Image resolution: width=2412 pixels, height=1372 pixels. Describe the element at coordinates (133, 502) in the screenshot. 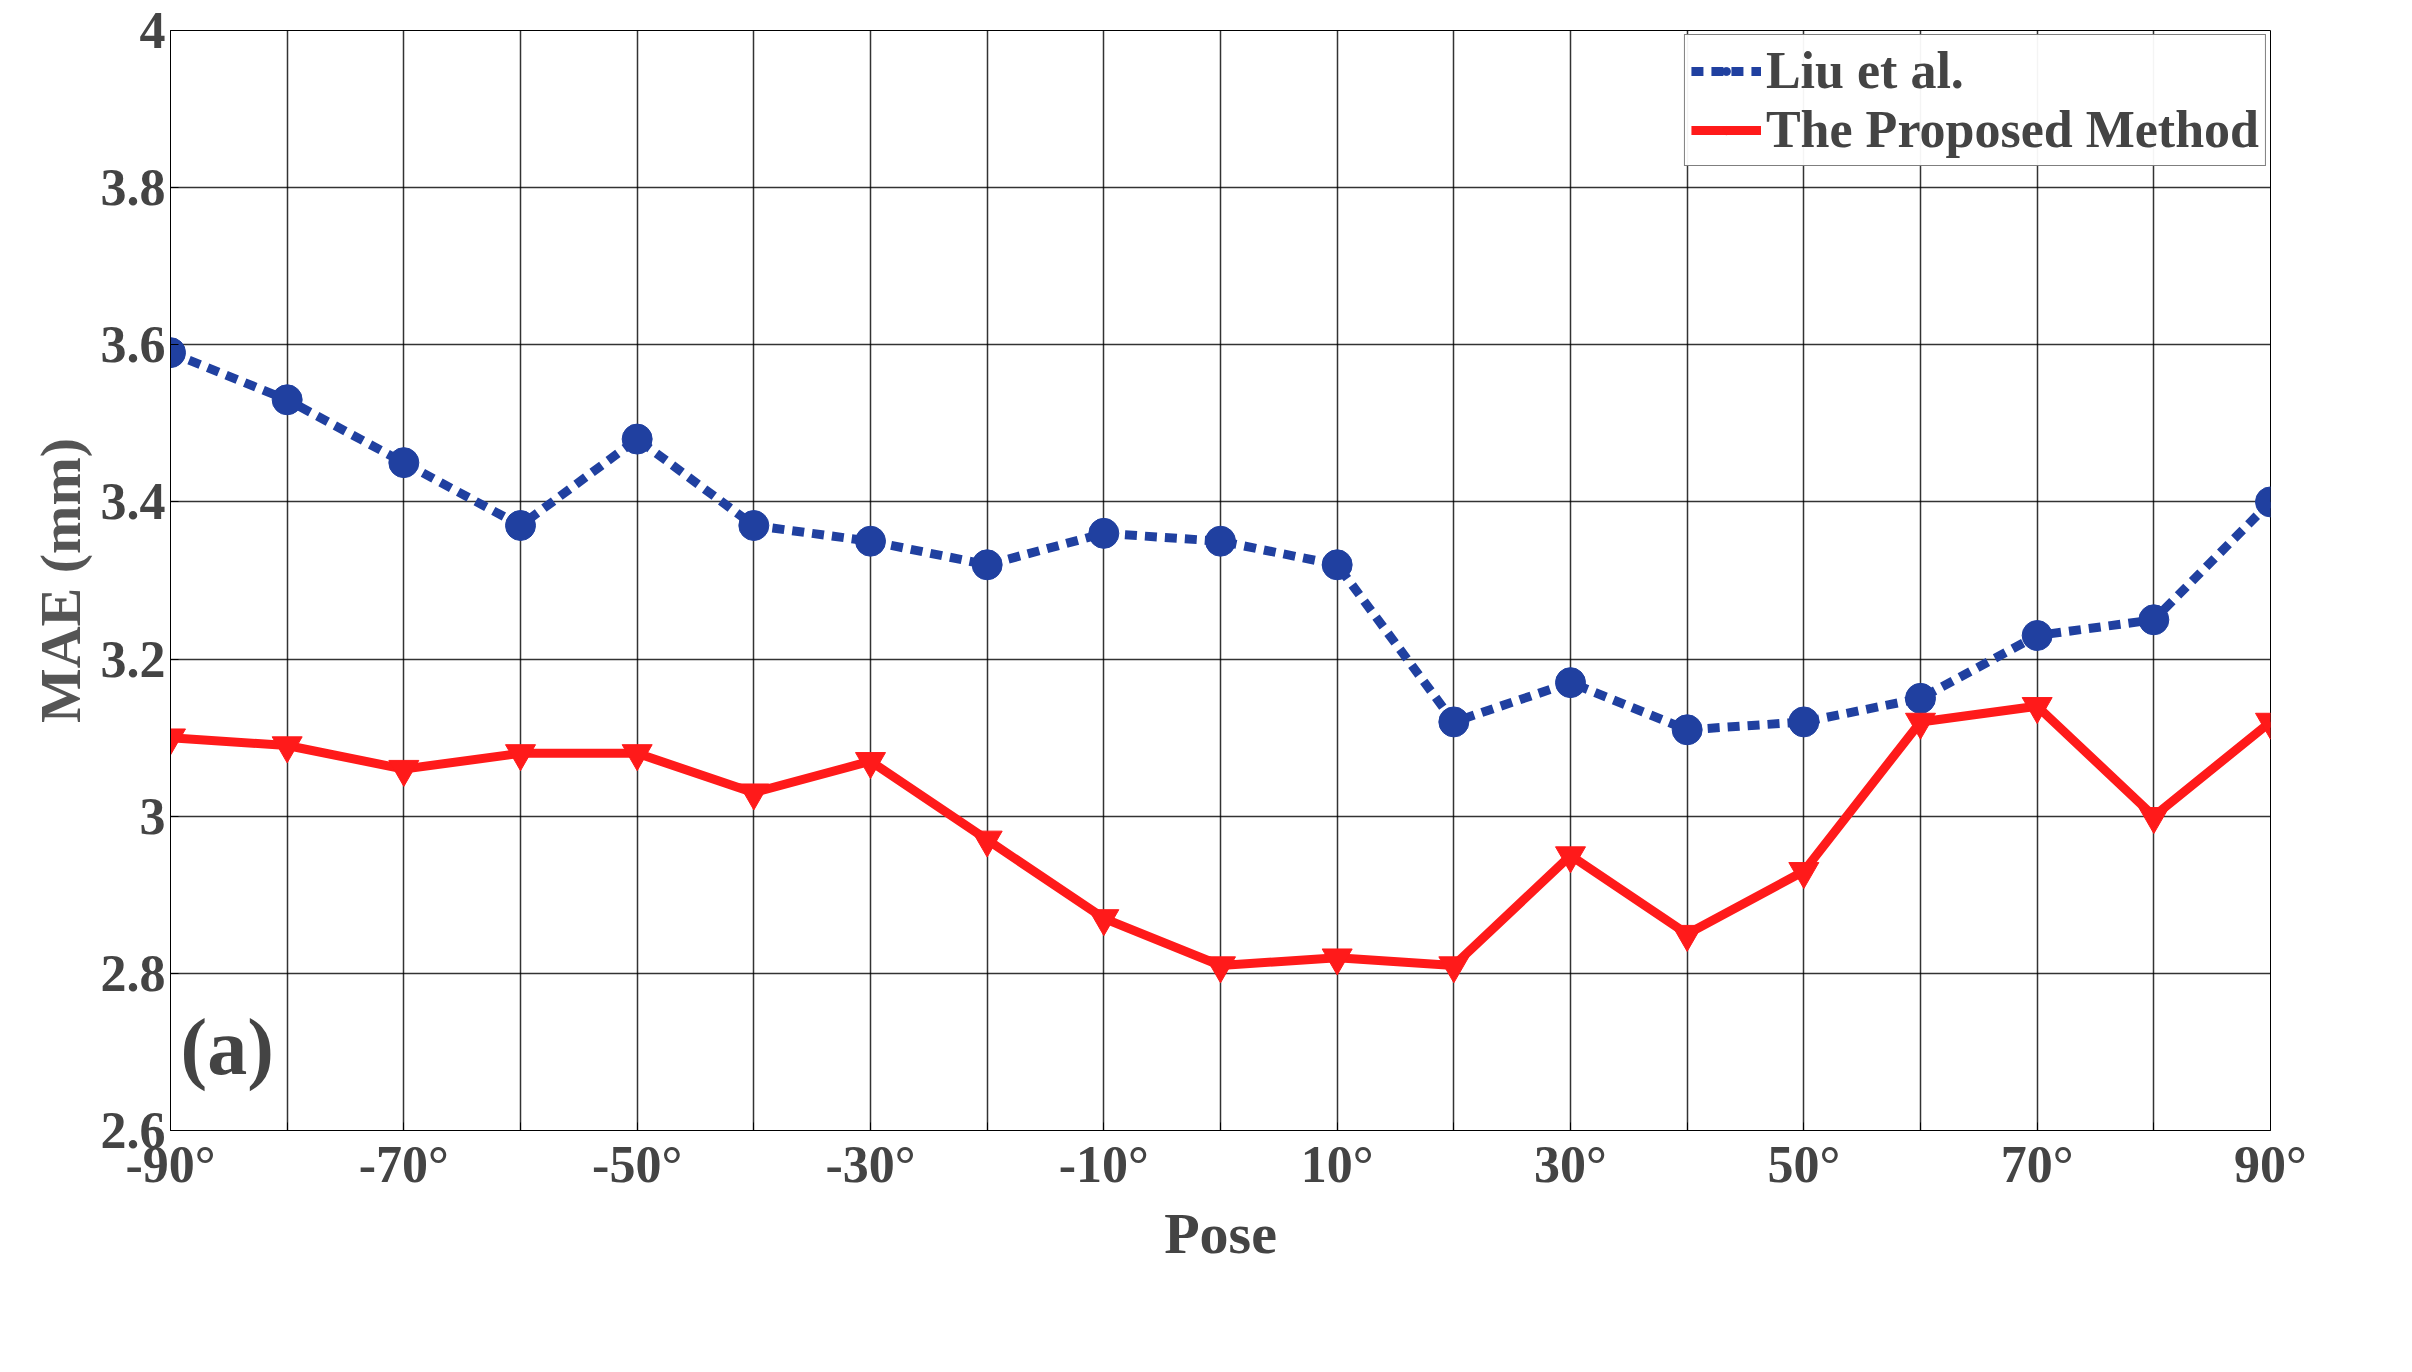

I see `y-tick-label: 3.4` at that location.